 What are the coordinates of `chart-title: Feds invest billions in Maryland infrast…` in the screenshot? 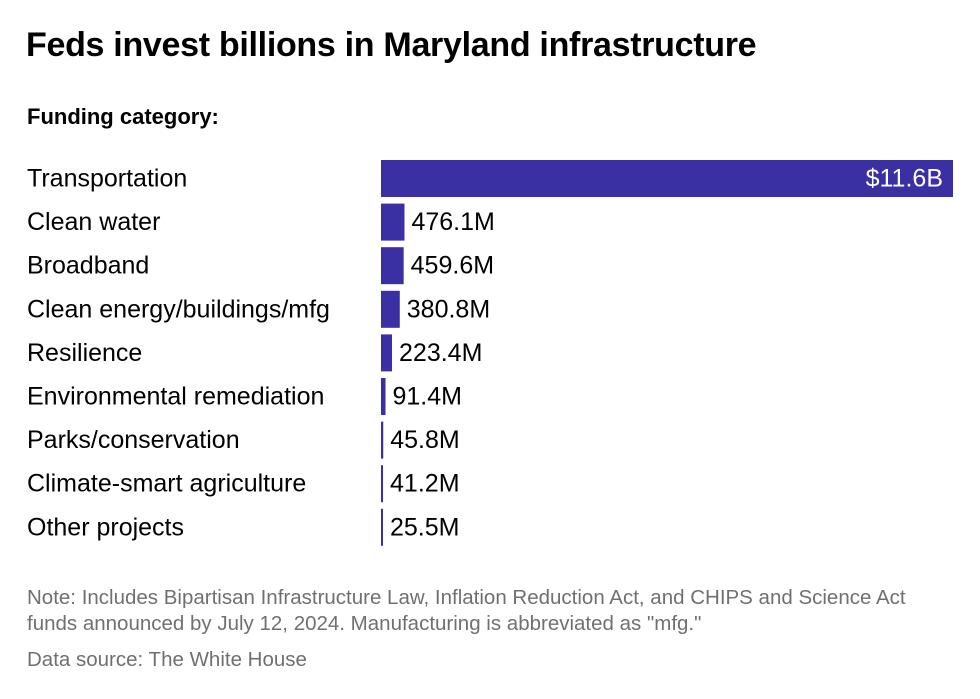 It's located at (391, 45).